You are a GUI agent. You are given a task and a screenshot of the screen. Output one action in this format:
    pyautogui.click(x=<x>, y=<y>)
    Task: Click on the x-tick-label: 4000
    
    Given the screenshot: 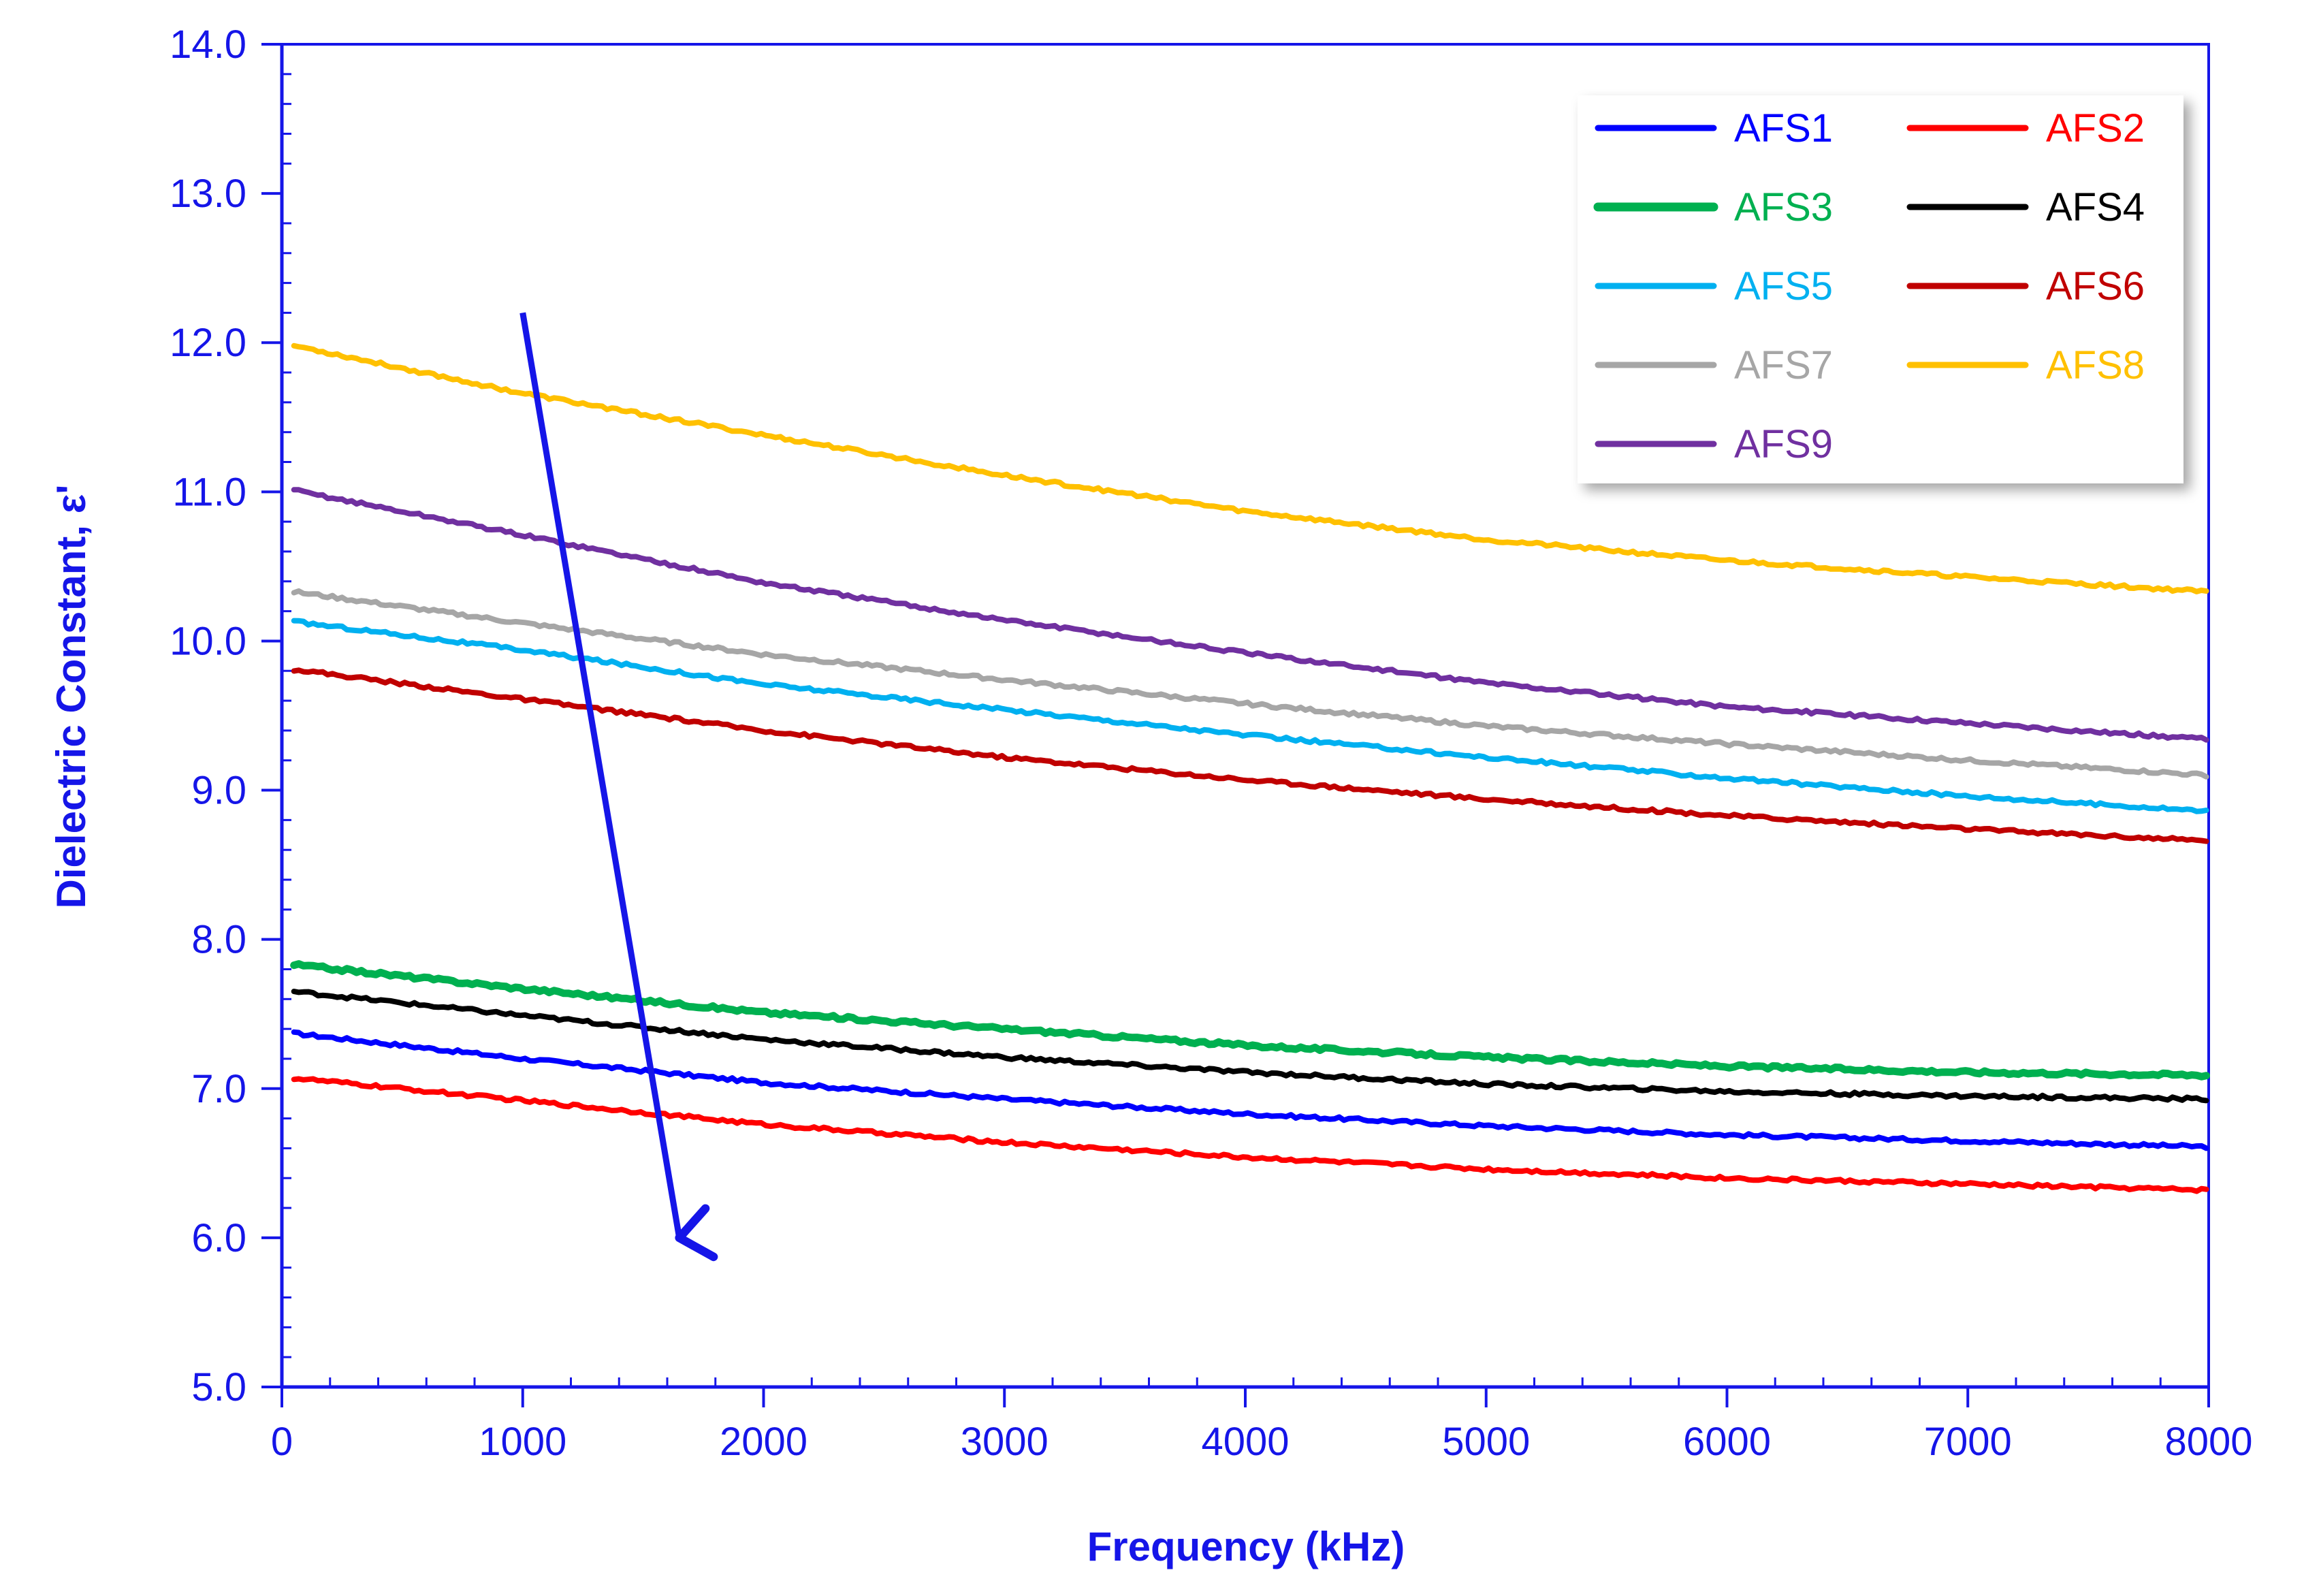 What is the action you would take?
    pyautogui.click(x=1245, y=1442)
    